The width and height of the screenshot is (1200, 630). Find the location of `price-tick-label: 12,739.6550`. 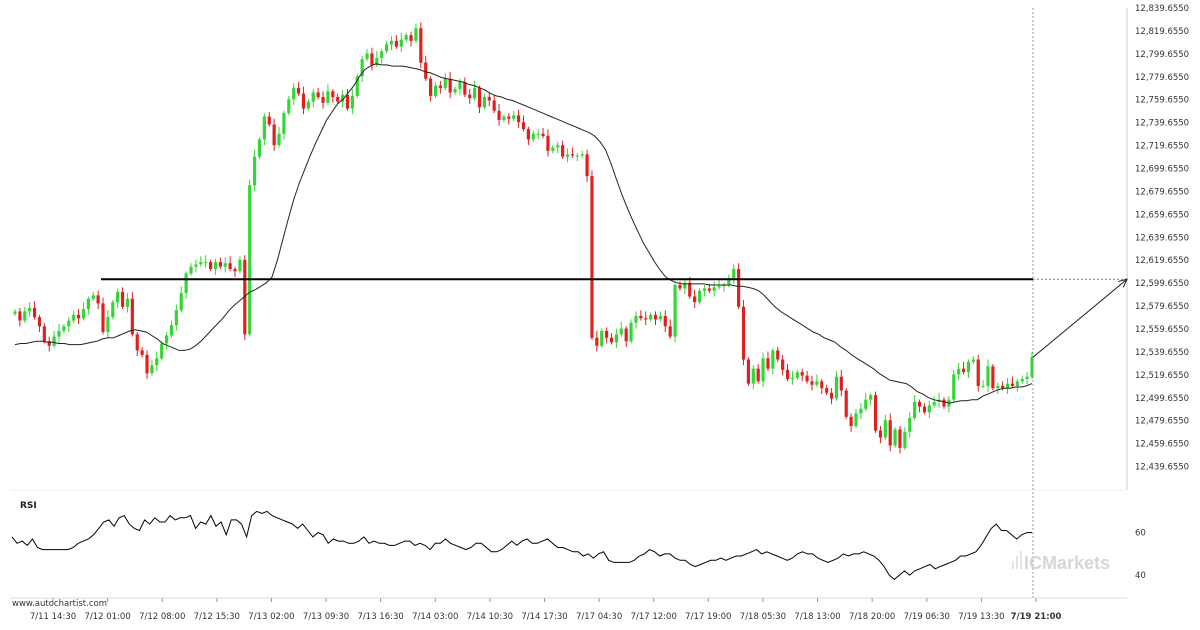

price-tick-label: 12,739.6550 is located at coordinates (1162, 124).